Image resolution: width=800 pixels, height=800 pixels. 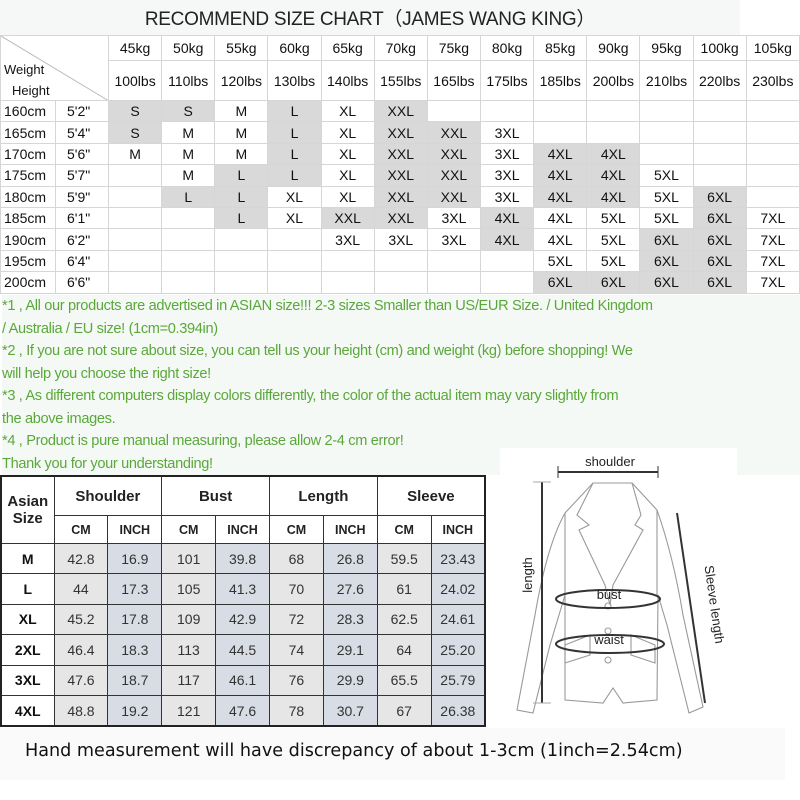 I want to click on measurement-value: 109, so click(x=189, y=619).